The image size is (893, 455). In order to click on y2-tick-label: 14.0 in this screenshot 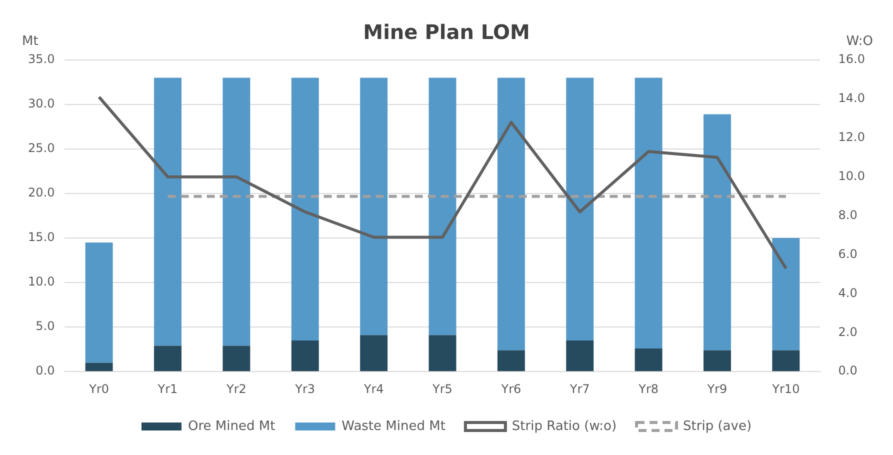, I will do `click(851, 98)`.